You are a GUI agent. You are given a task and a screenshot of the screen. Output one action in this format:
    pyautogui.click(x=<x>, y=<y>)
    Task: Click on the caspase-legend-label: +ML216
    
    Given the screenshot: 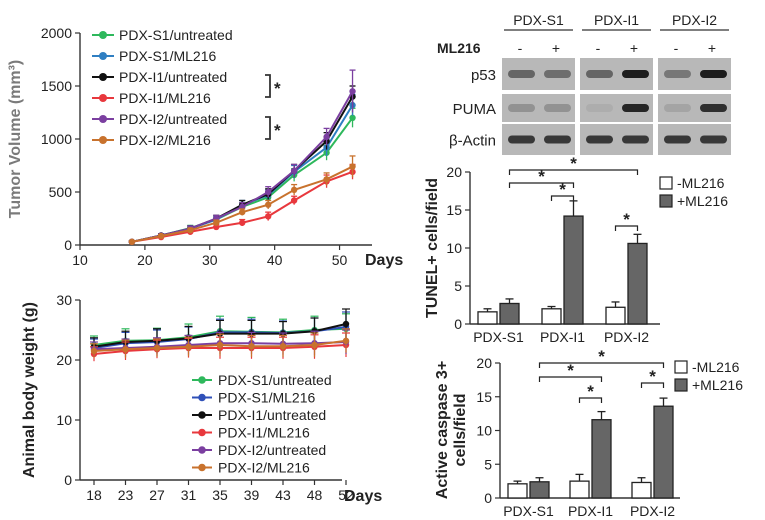 What is the action you would take?
    pyautogui.click(x=717, y=385)
    